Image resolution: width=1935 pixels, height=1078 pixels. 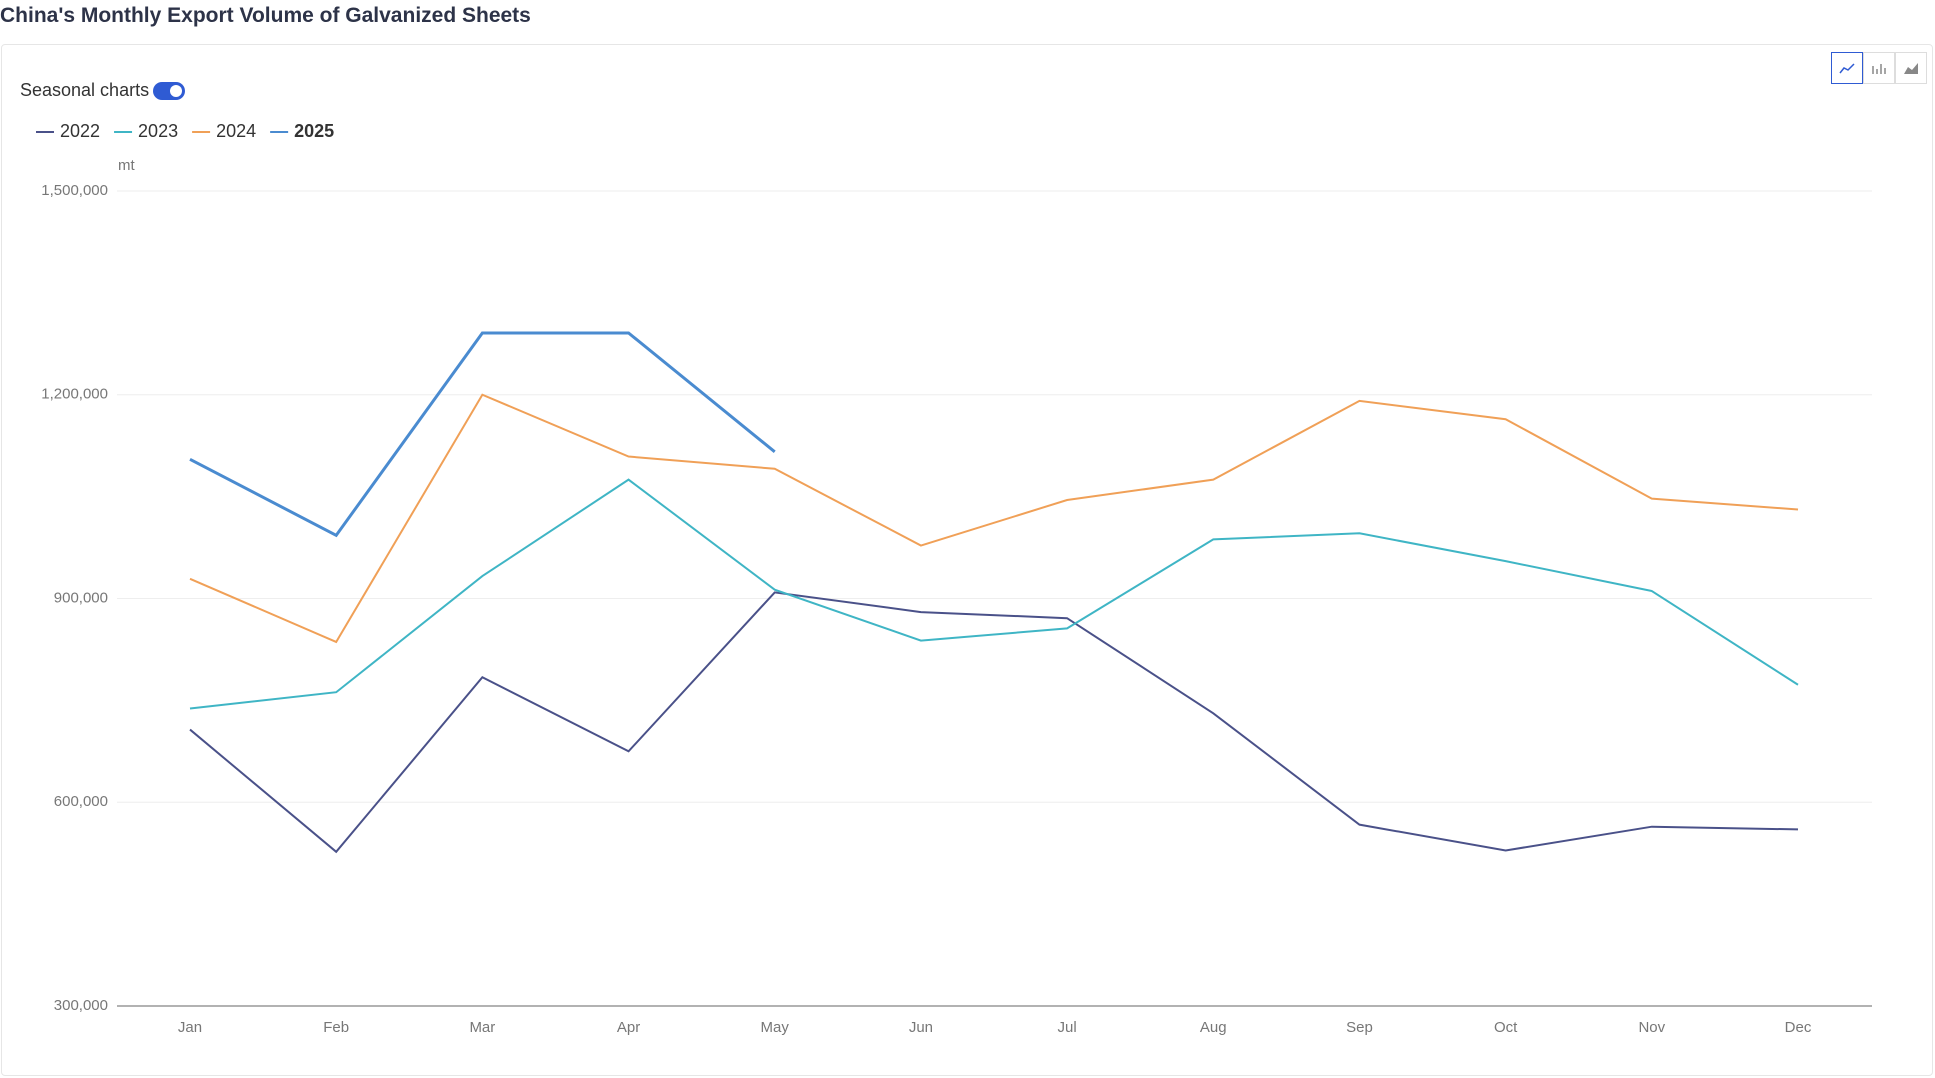 I want to click on bar-chart-button, so click(x=1879, y=68).